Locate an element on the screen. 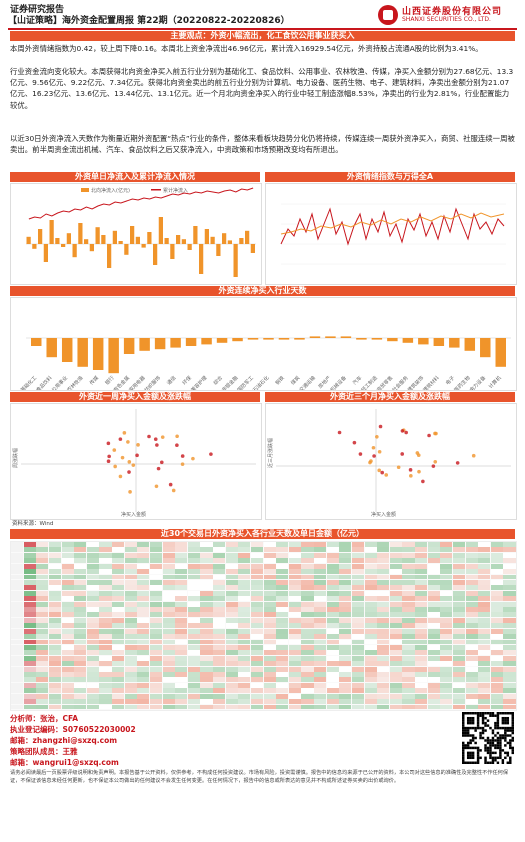  flow-chart: 北向净流入(亿元) 累计净流入 is located at coordinates (141, 232).